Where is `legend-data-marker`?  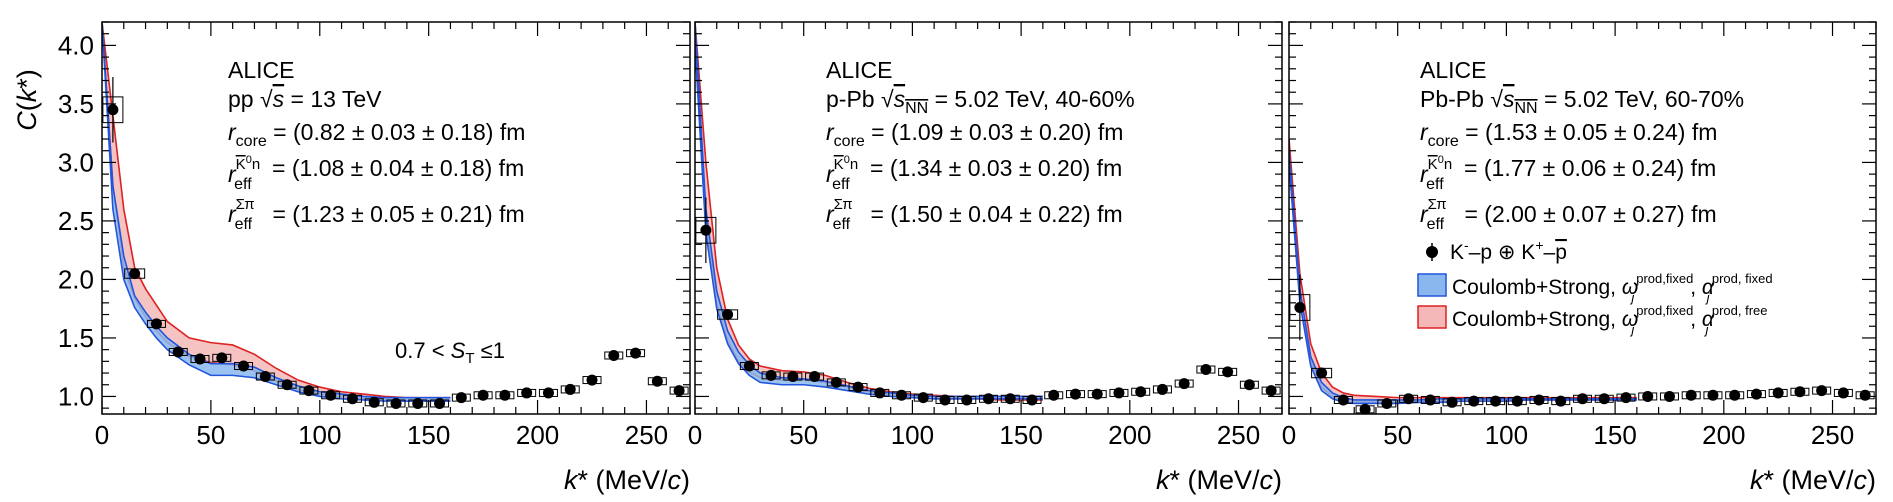 legend-data-marker is located at coordinates (1432, 252).